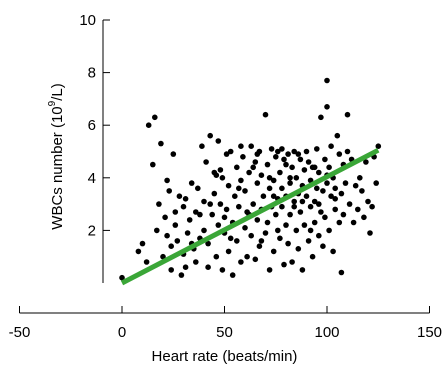  I want to click on x-axis-title: Heart rate (beats/min), so click(225, 356).